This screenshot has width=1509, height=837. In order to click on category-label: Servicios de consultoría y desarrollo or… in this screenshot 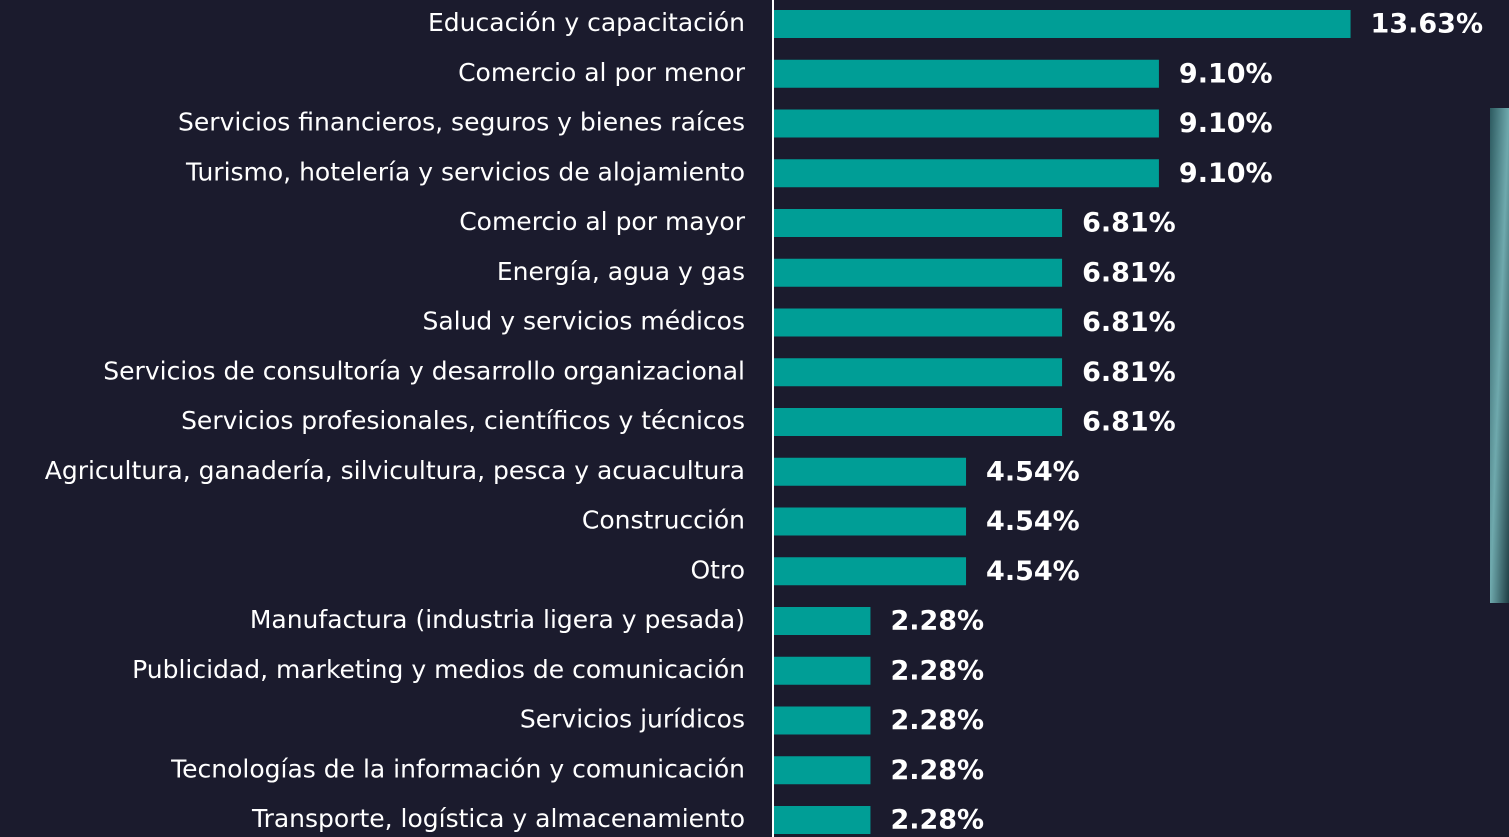, I will do `click(424, 370)`.